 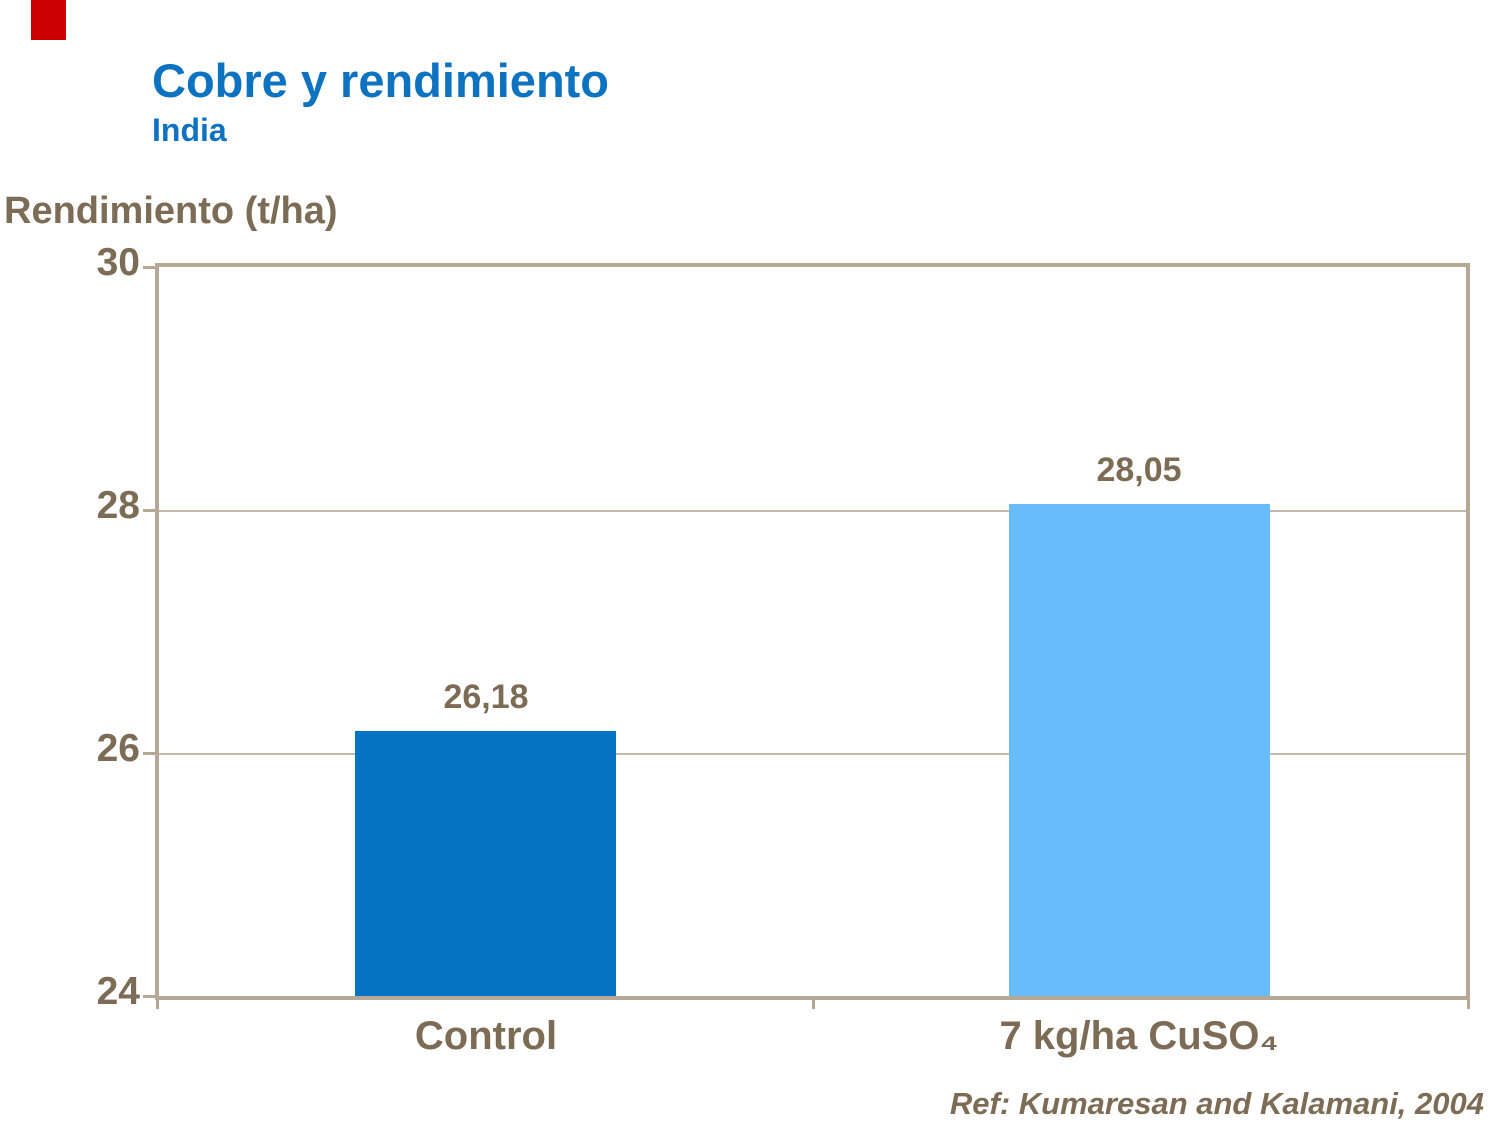 What do you see at coordinates (48, 20) in the screenshot?
I see `red-accent-mark` at bounding box center [48, 20].